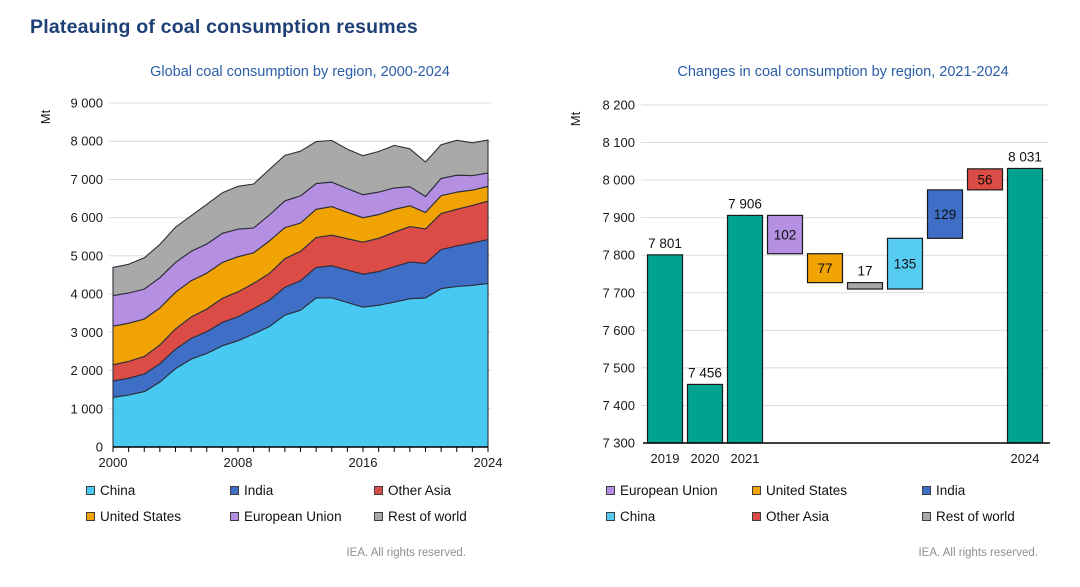 The height and width of the screenshot is (587, 1080). Describe the element at coordinates (238, 462) in the screenshot. I see `x-tick-label: 2008` at that location.